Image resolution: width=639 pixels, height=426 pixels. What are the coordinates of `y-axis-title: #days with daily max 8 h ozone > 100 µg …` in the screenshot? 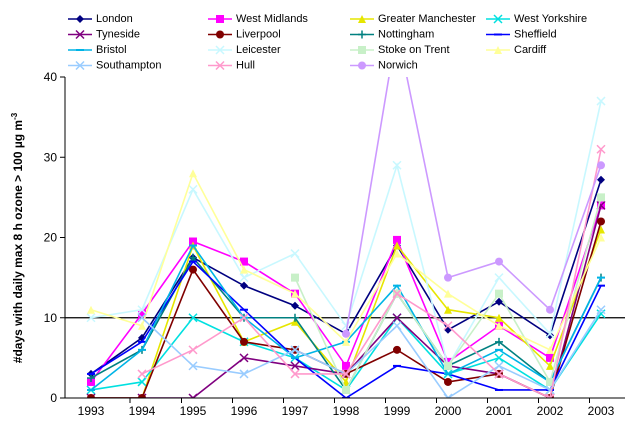 It's located at (17, 237).